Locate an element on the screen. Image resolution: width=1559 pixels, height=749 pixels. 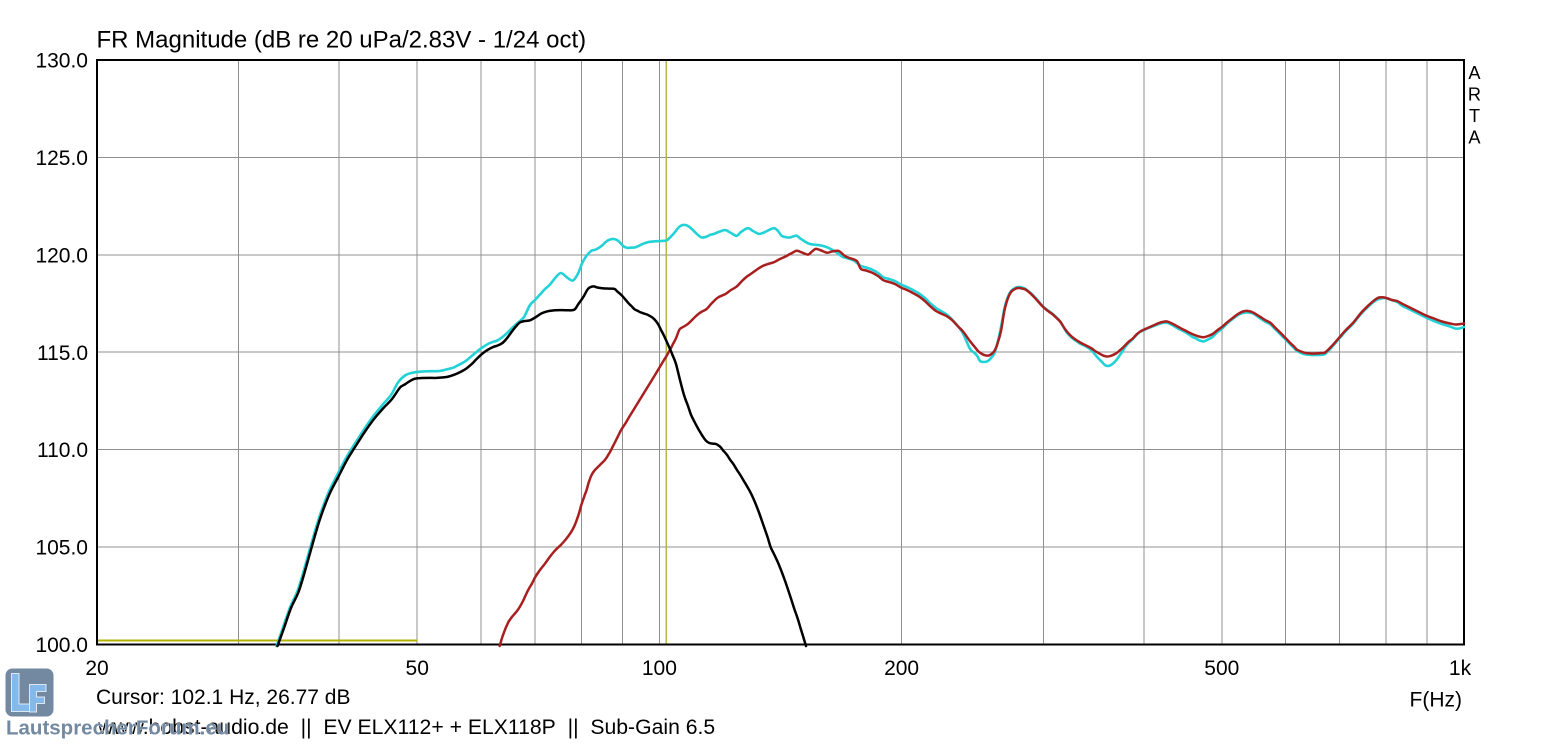
svg-text: 115.0 is located at coordinates (62, 353).